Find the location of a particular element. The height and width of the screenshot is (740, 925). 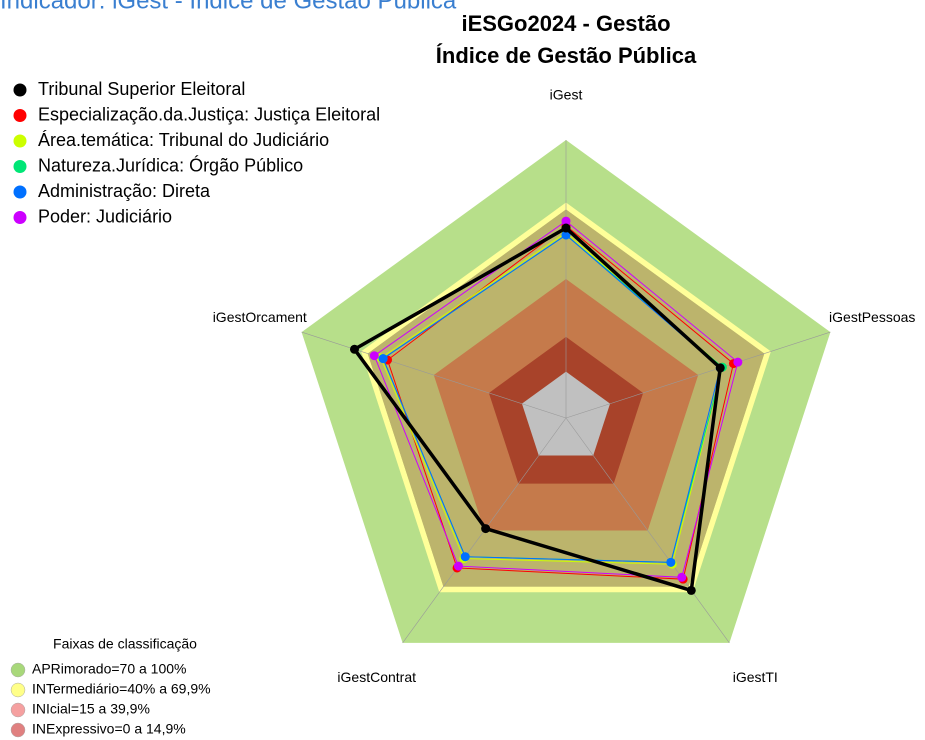

axis-label: iGestOrcament is located at coordinates (260, 317).